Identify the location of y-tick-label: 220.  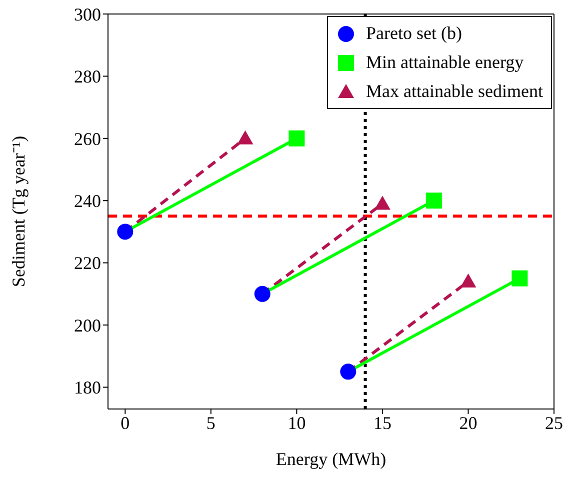
(87, 263).